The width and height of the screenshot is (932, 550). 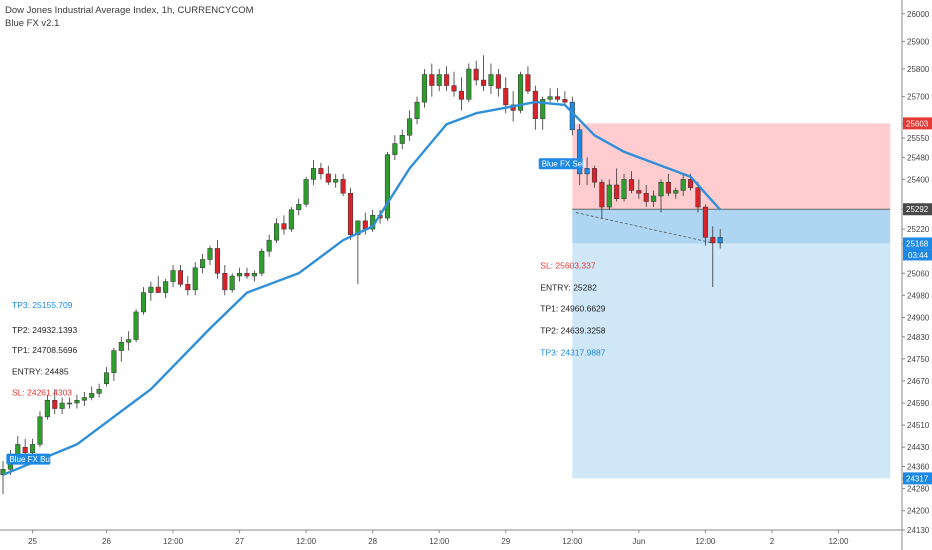 What do you see at coordinates (572, 309) in the screenshot?
I see `sell-level-label: TP1: 24960.6629` at bounding box center [572, 309].